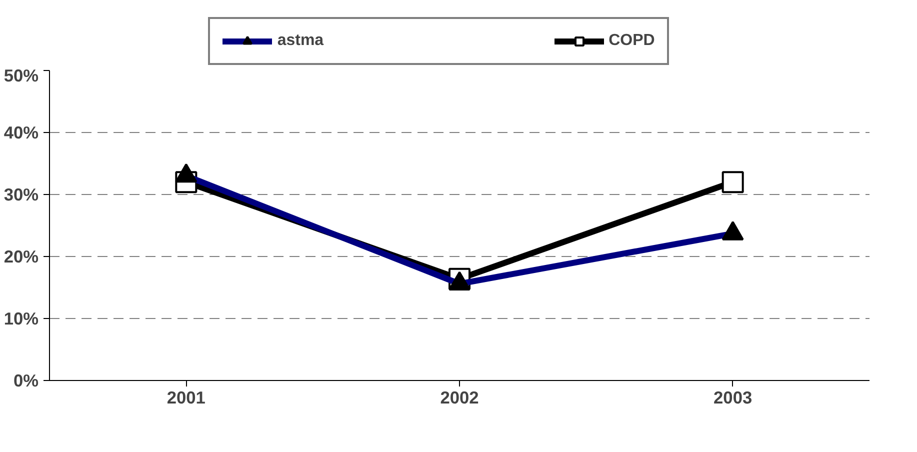  I want to click on x-tick-label: 2002, so click(459, 398).